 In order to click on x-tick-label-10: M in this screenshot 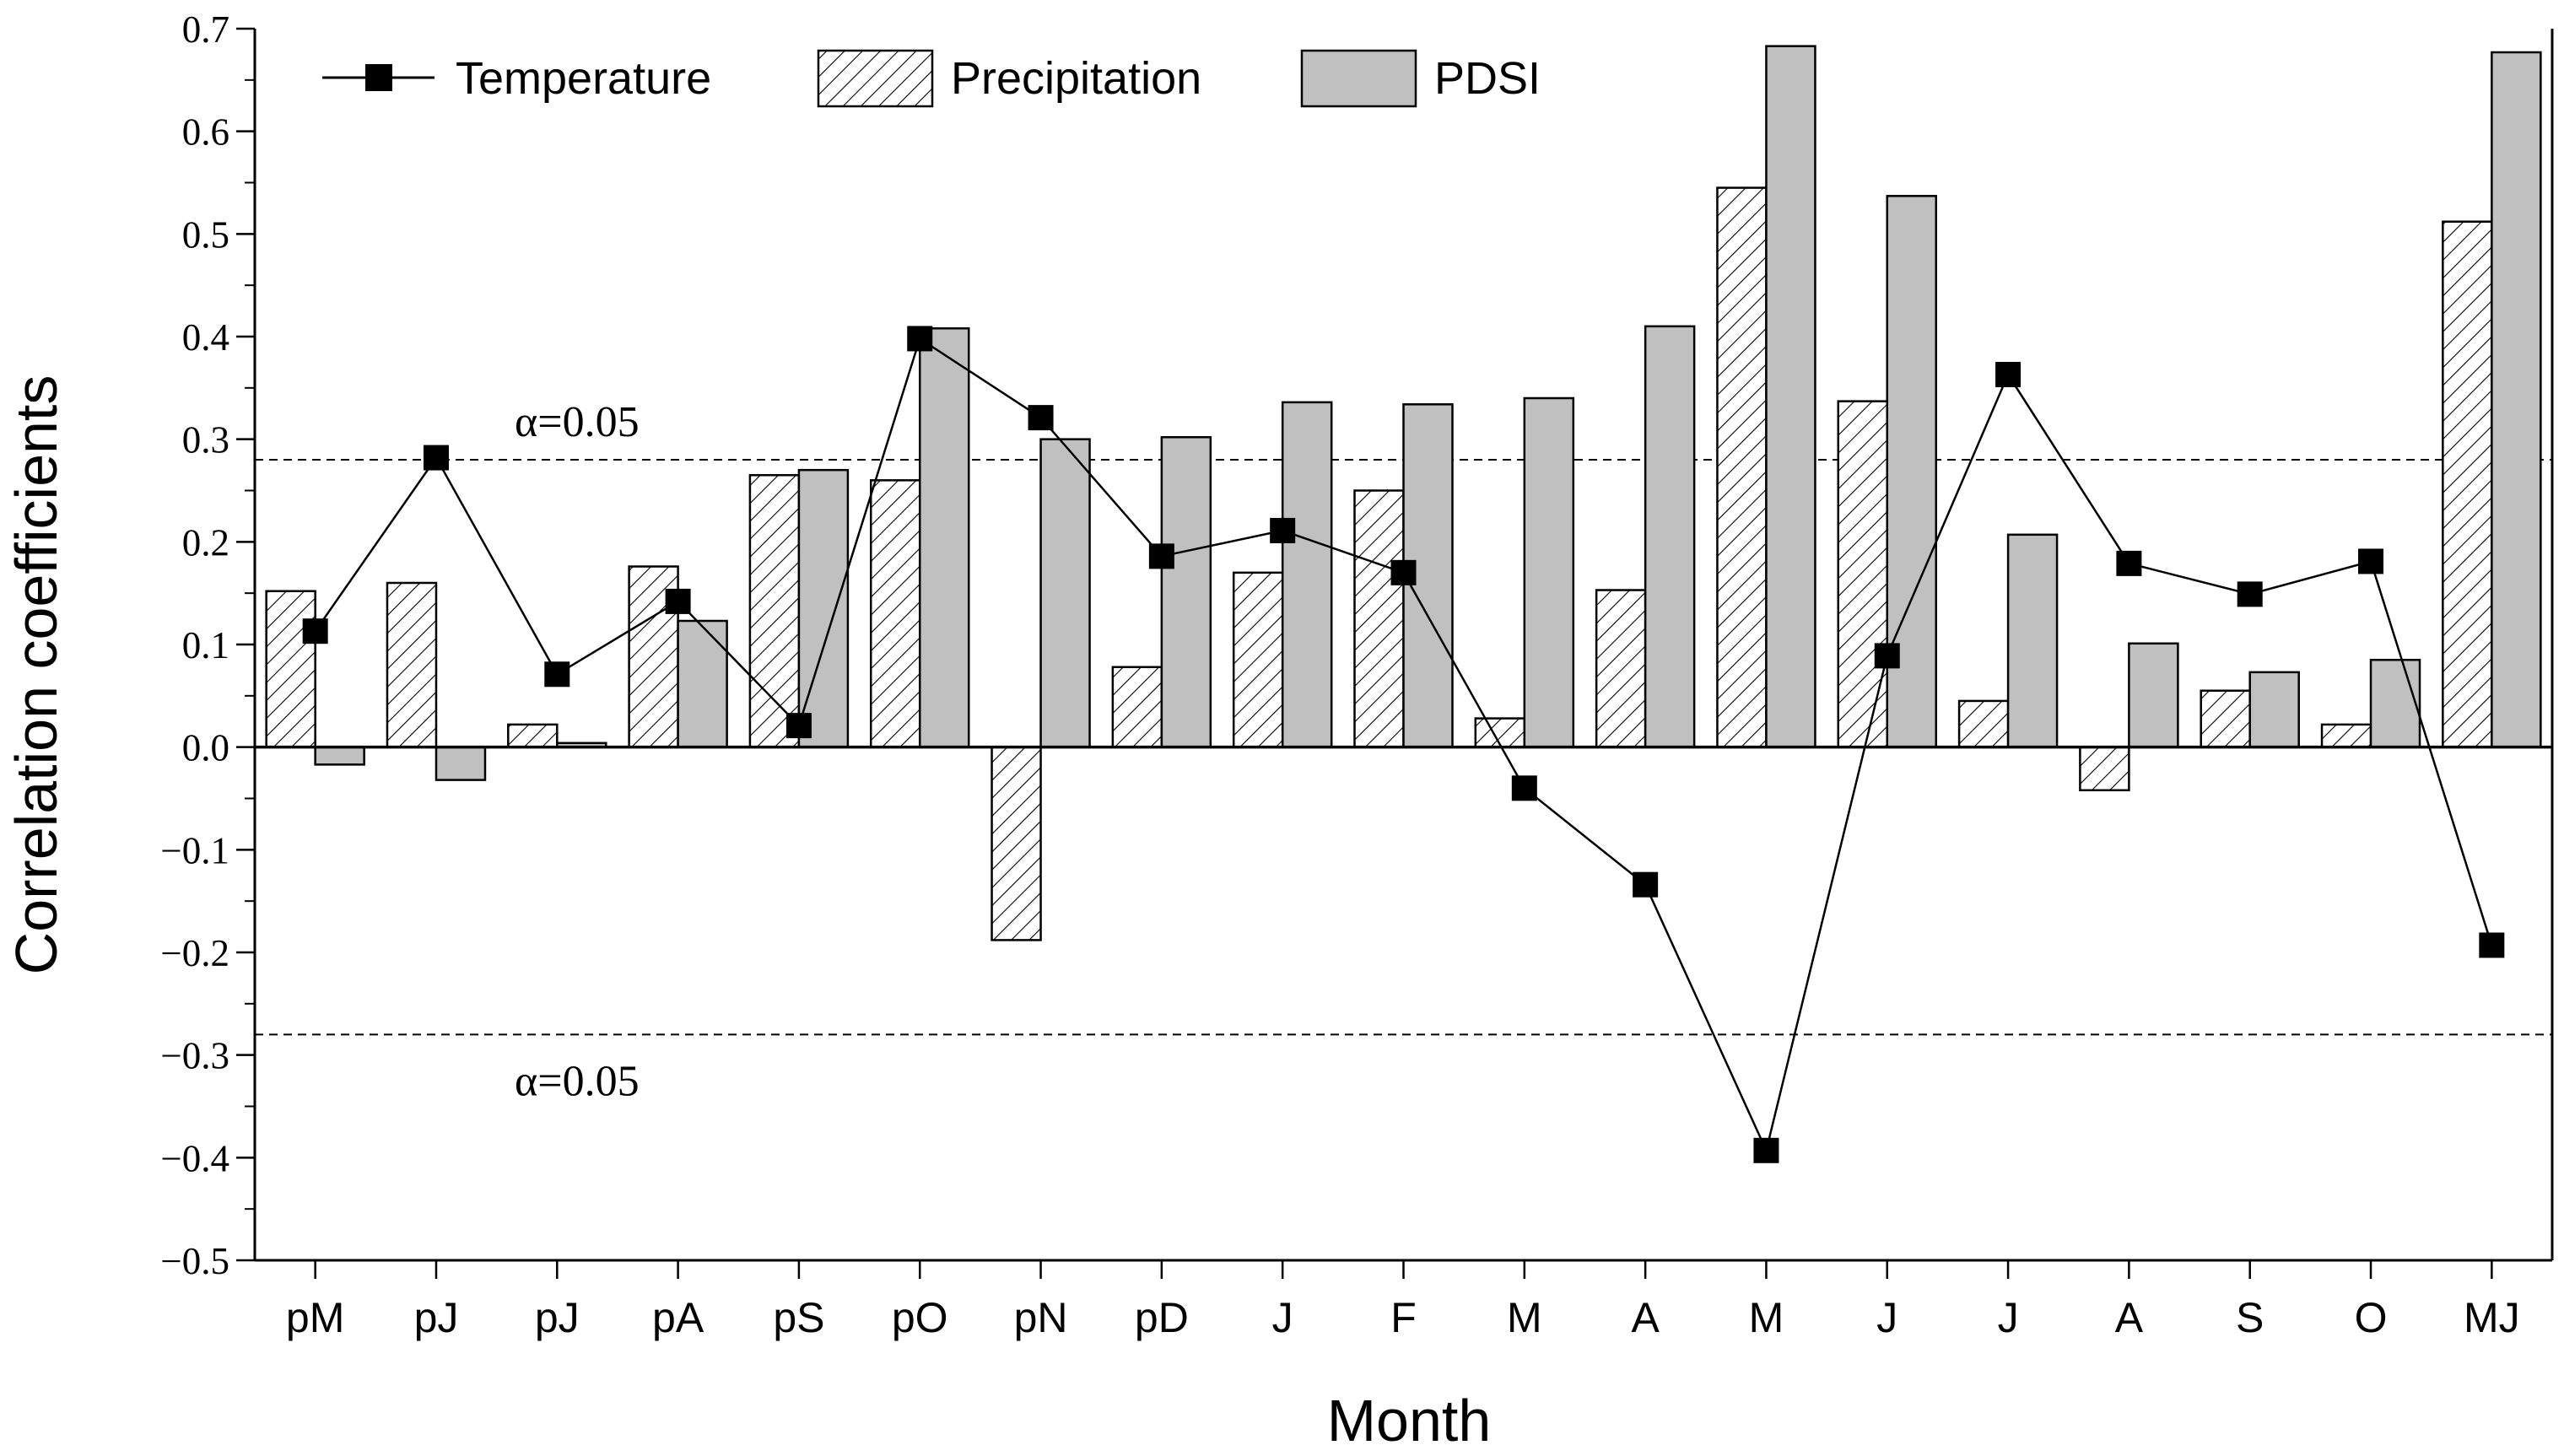, I will do `click(1525, 1317)`.